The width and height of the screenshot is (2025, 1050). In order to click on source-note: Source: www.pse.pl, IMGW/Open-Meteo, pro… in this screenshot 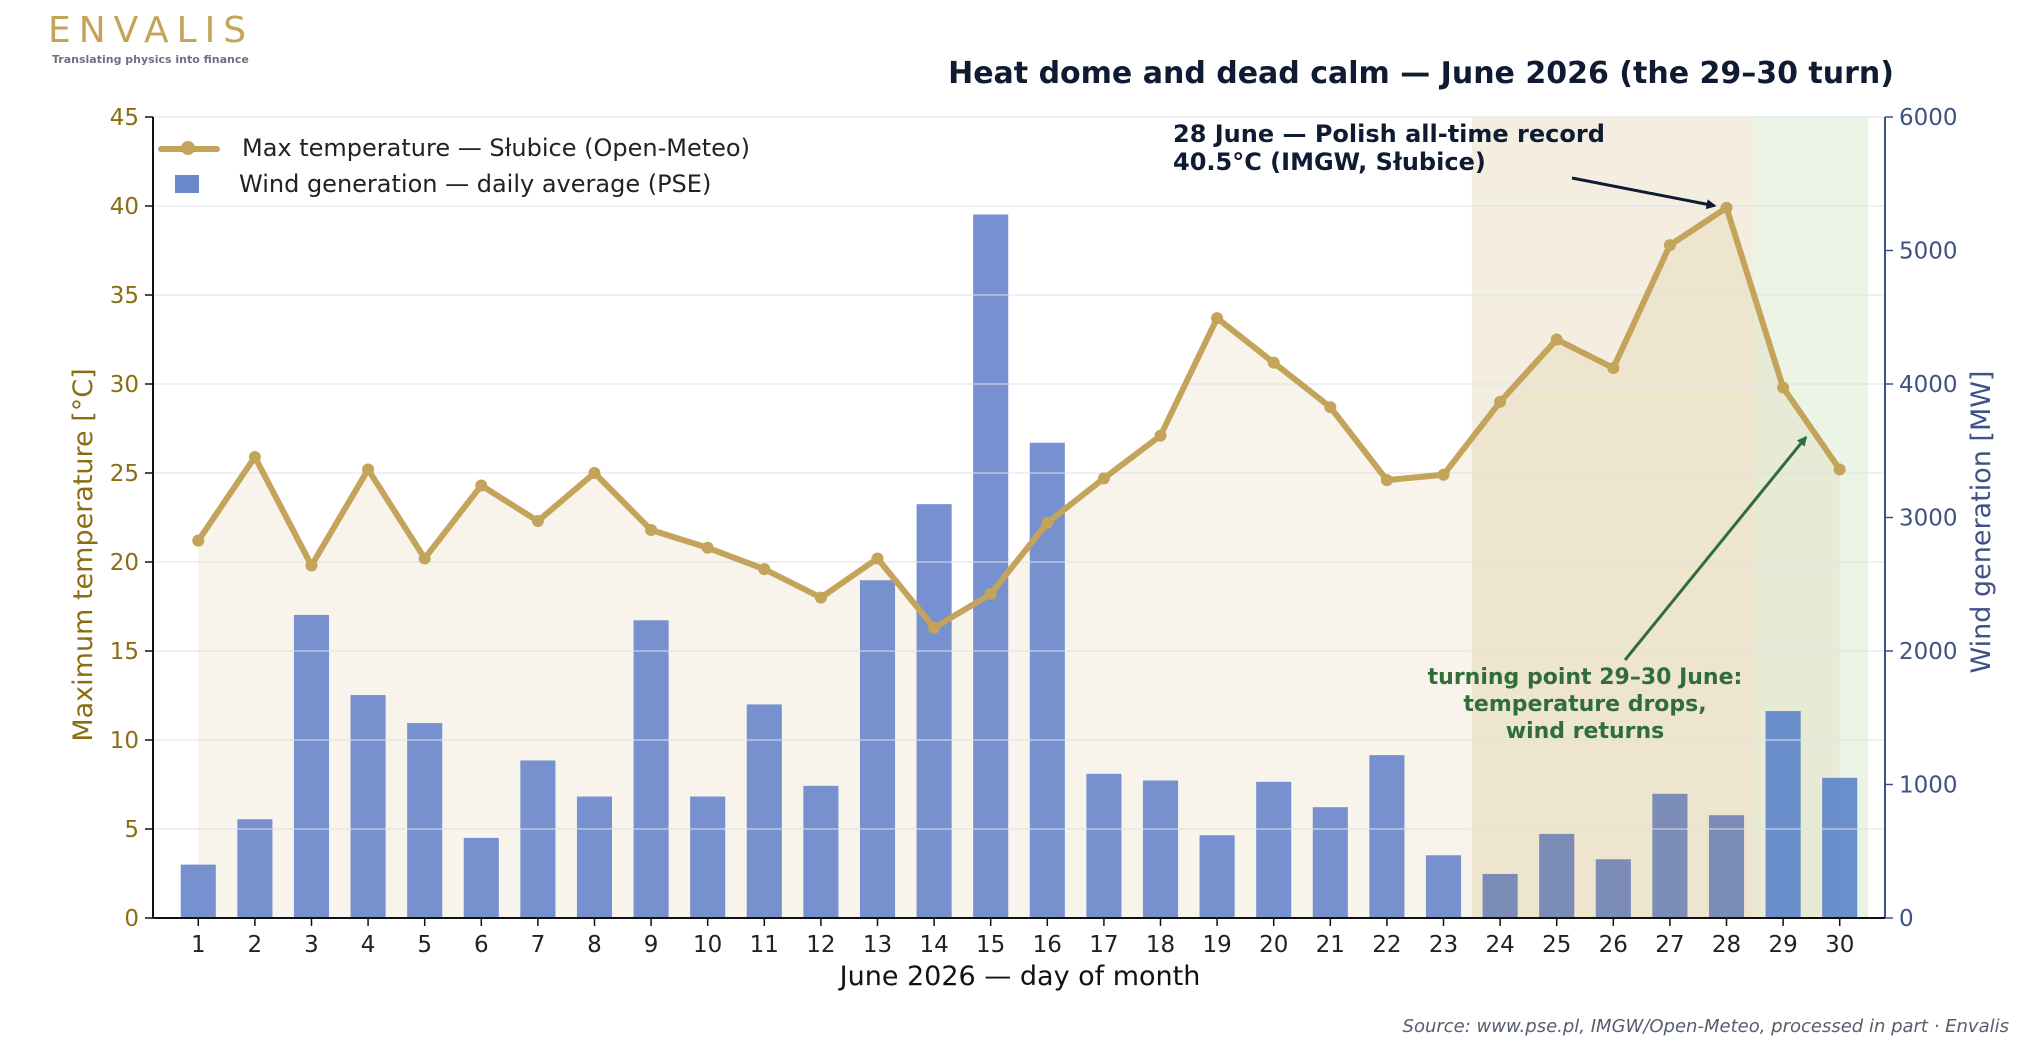, I will do `click(1705, 1026)`.